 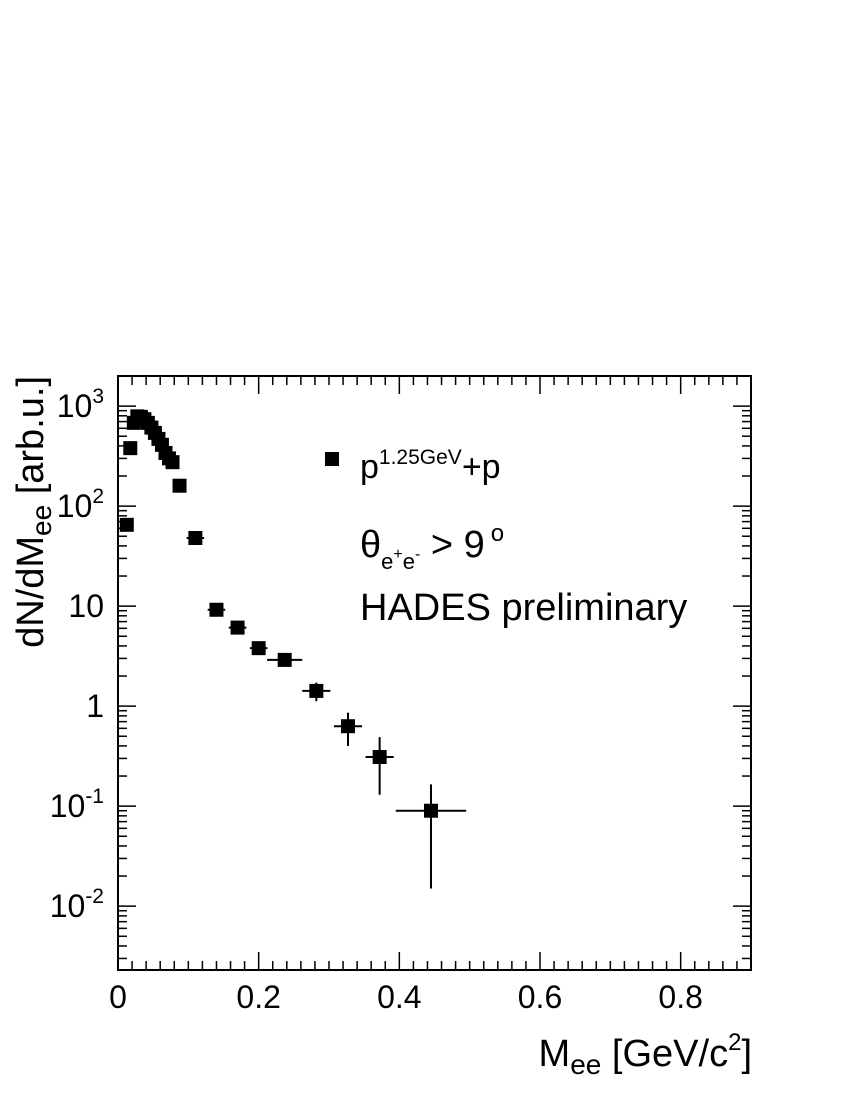 I want to click on y-tick-label: 10², so click(x=80, y=504).